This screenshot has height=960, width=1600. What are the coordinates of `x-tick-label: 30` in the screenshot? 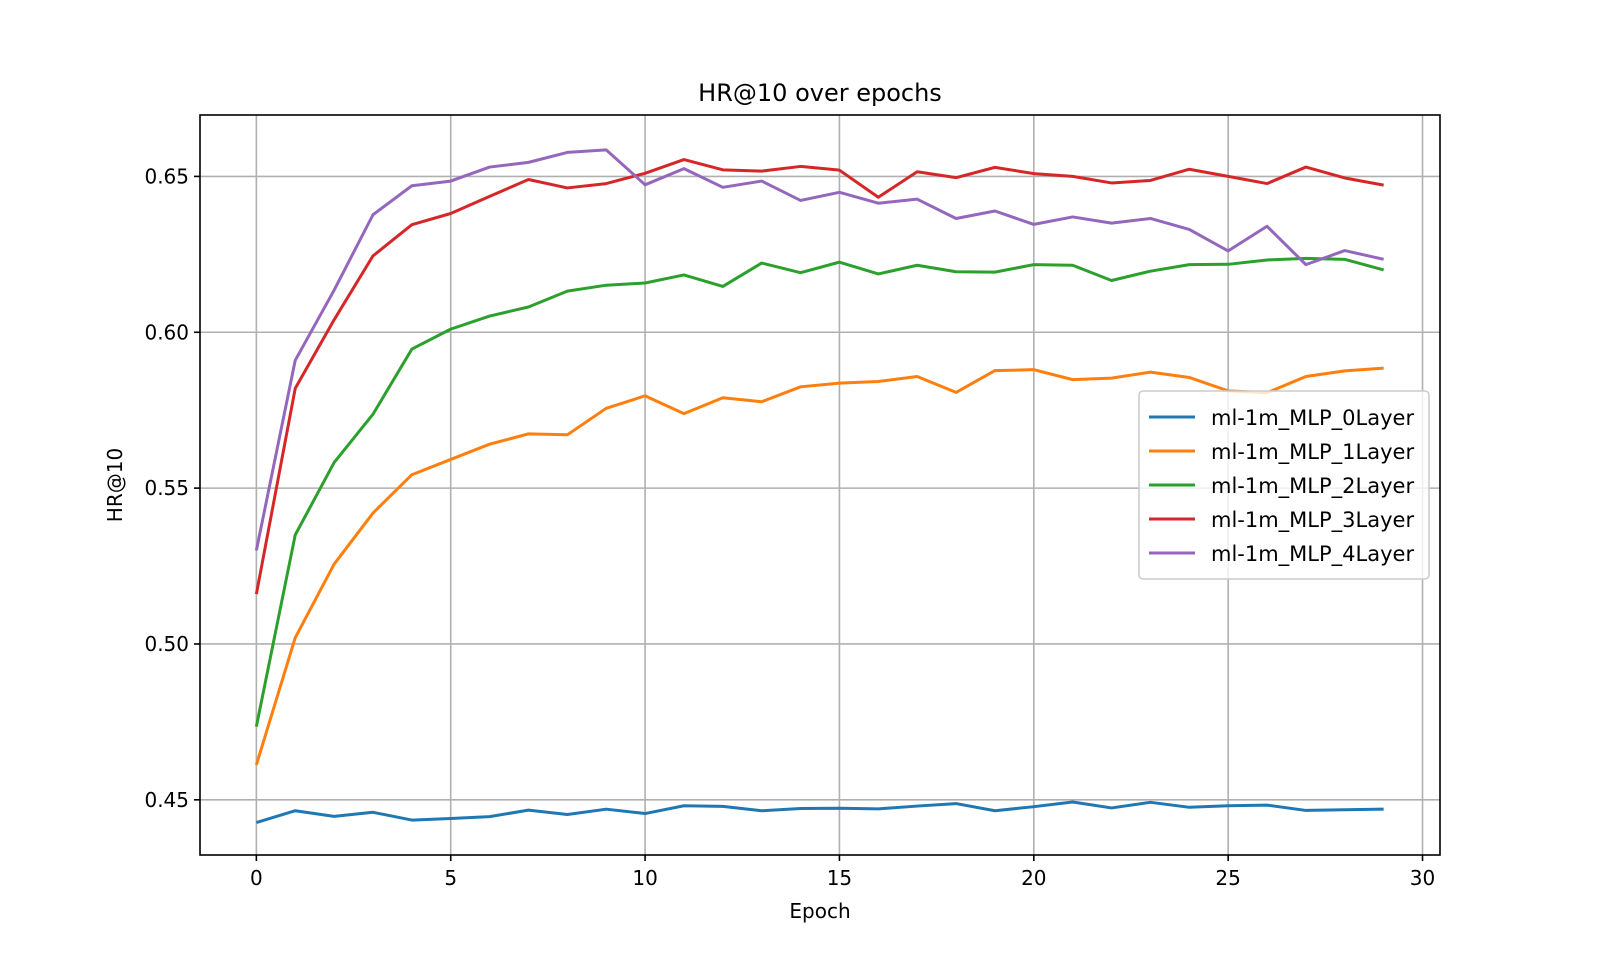 It's located at (1422, 878).